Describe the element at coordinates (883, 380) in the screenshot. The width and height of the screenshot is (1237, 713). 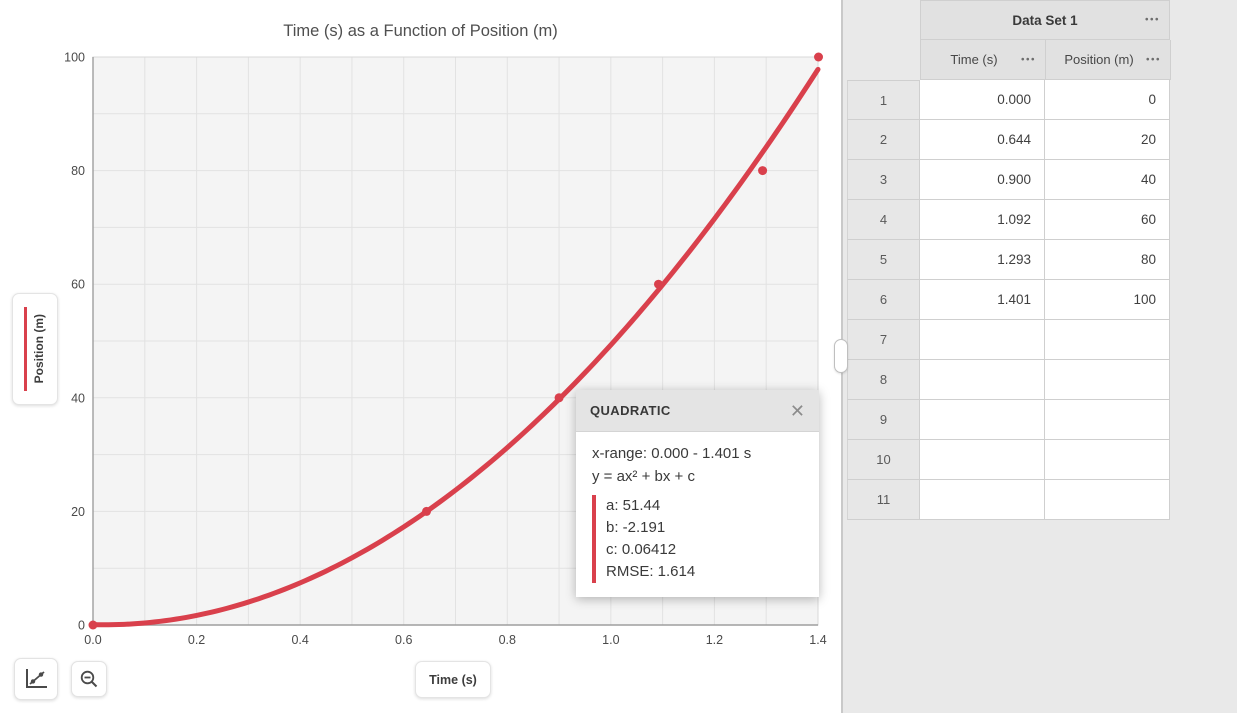
I see `row-number: 8` at that location.